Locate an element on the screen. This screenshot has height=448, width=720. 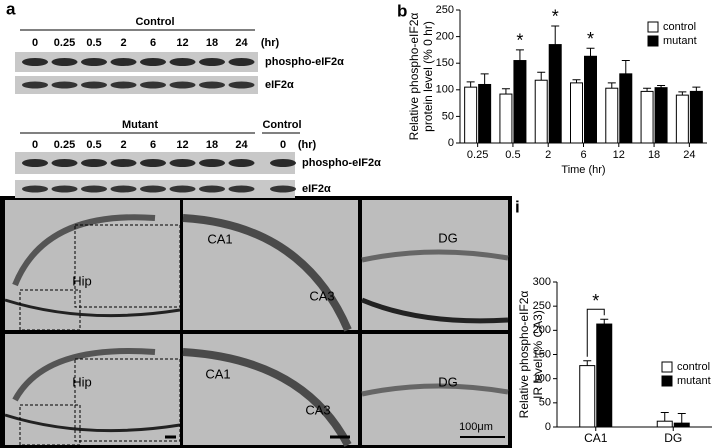
micrograph is located at coordinates (435, 265).